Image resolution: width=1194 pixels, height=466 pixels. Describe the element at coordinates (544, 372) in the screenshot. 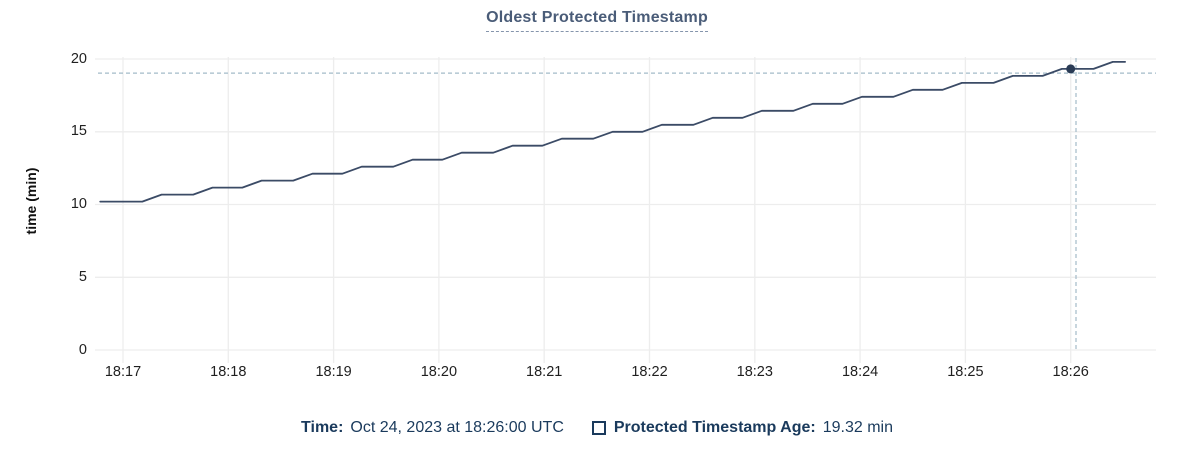

I see `x-tick-label: 18:21` at that location.